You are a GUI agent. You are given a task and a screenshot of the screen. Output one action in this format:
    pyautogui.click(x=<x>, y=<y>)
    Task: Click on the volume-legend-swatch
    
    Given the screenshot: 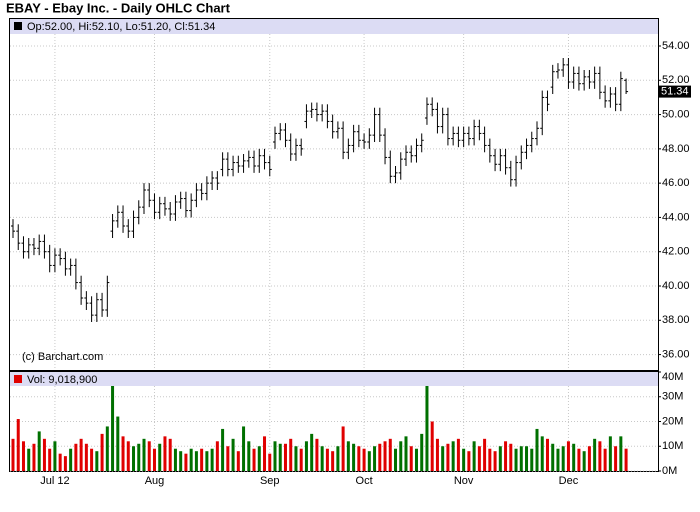 What is the action you would take?
    pyautogui.click(x=18, y=379)
    